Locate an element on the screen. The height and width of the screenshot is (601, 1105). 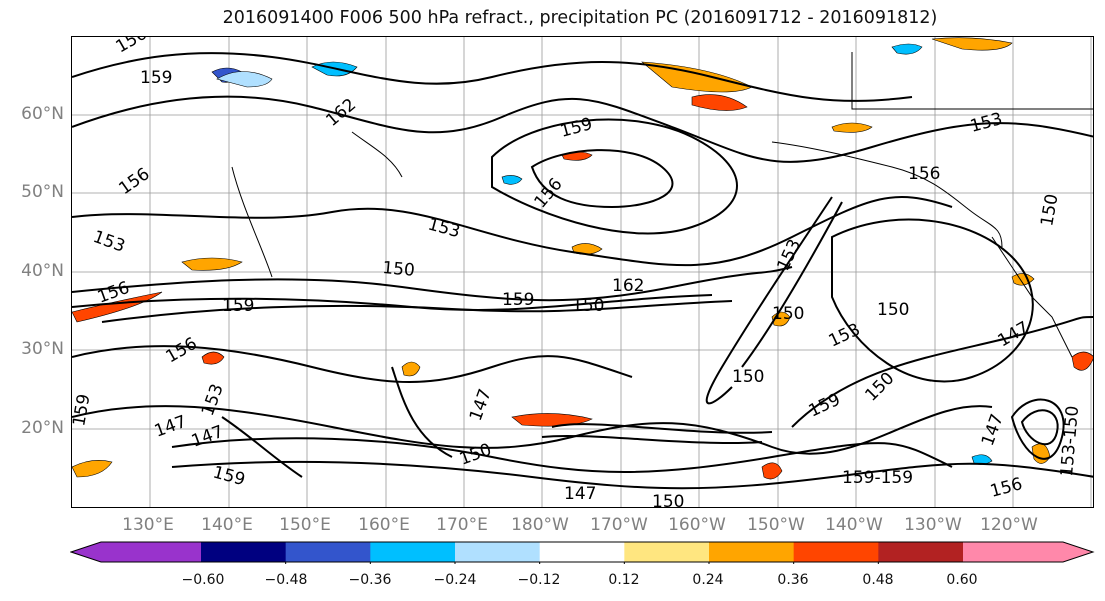
lat-label: 30°N is located at coordinates (42, 349).